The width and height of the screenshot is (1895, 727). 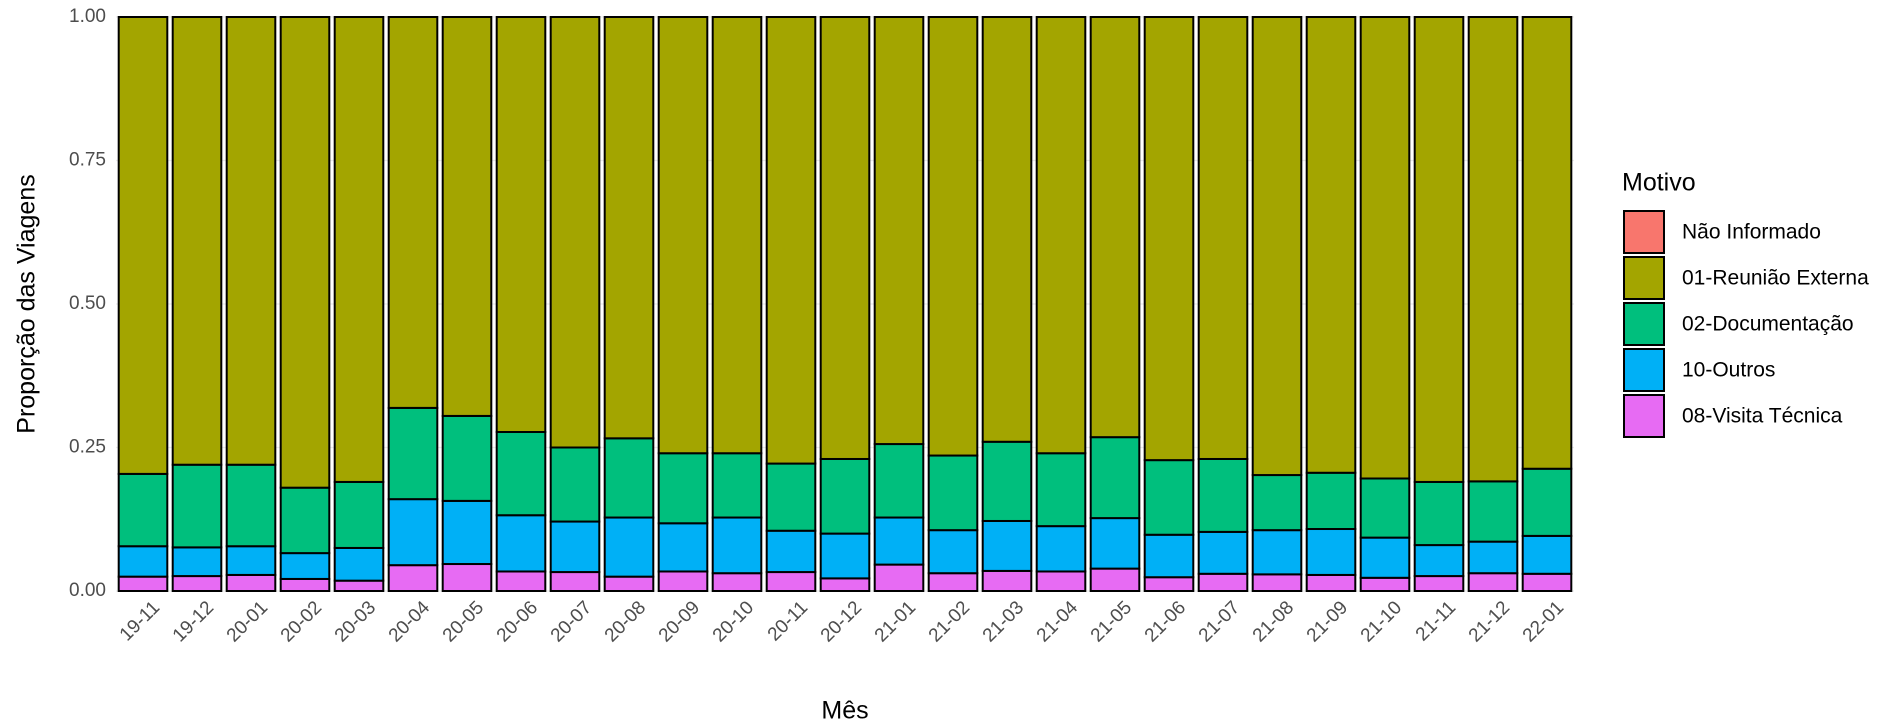 I want to click on x-tick-label: 20-01, so click(x=247, y=621).